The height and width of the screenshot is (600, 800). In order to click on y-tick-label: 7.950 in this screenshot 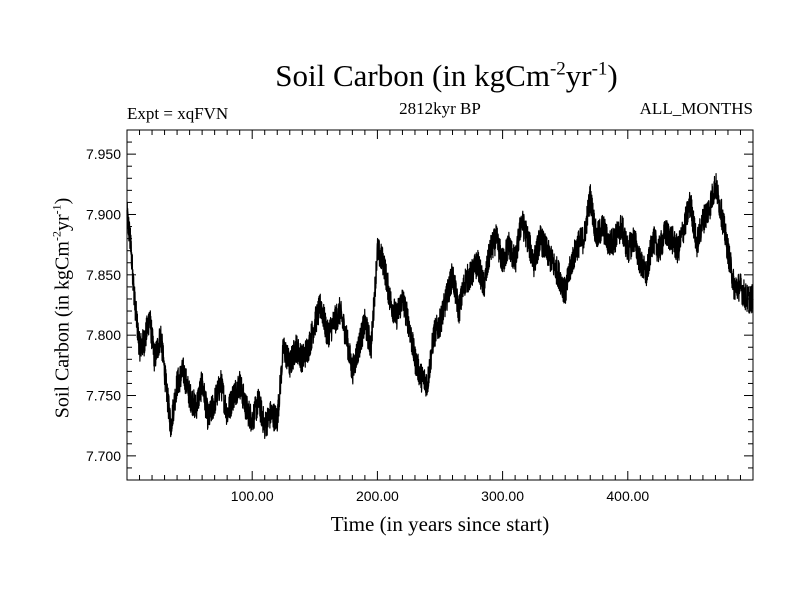, I will do `click(103, 154)`.